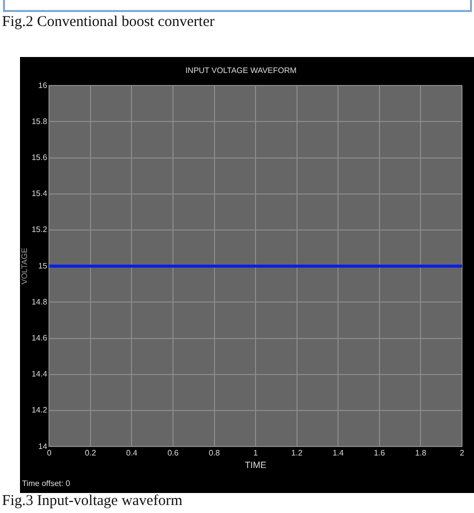 This screenshot has height=513, width=474. I want to click on y-tick-label: 15, so click(43, 265).